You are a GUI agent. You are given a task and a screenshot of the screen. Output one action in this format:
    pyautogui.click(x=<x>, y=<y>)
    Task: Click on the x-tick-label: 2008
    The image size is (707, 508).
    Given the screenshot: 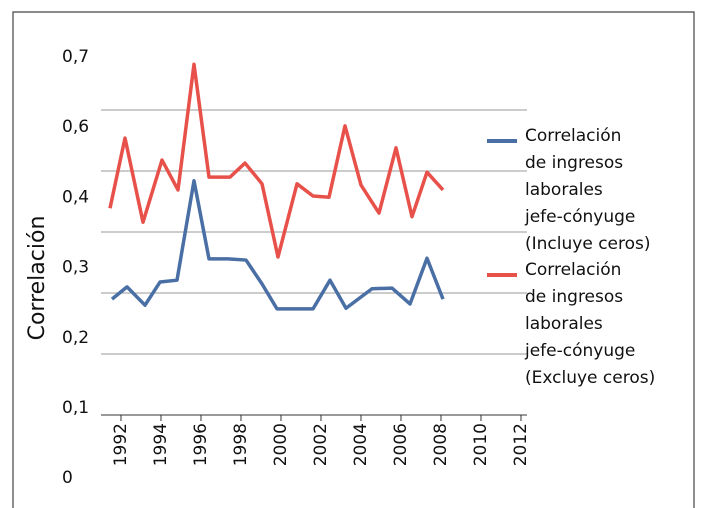 What is the action you would take?
    pyautogui.click(x=441, y=444)
    